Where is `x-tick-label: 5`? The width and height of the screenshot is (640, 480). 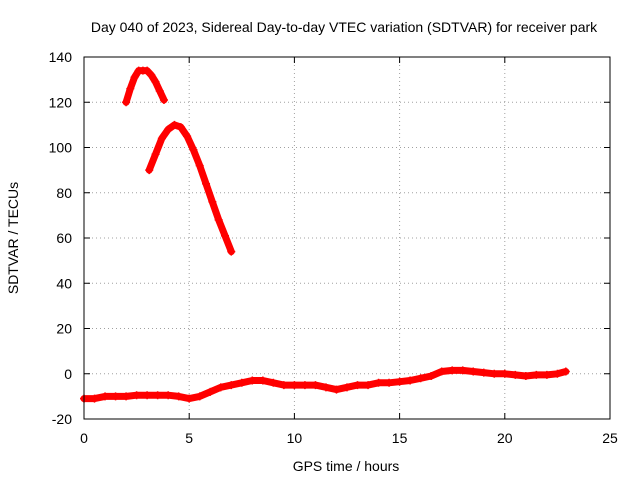
x-tick-label: 5 is located at coordinates (189, 438).